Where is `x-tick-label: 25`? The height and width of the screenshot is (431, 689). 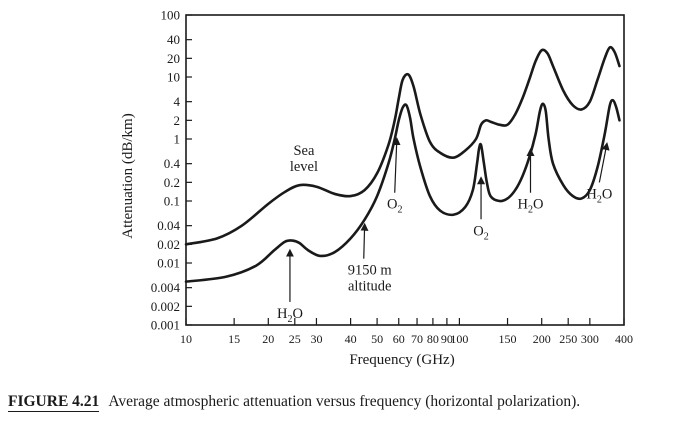
x-tick-label: 25 is located at coordinates (295, 339).